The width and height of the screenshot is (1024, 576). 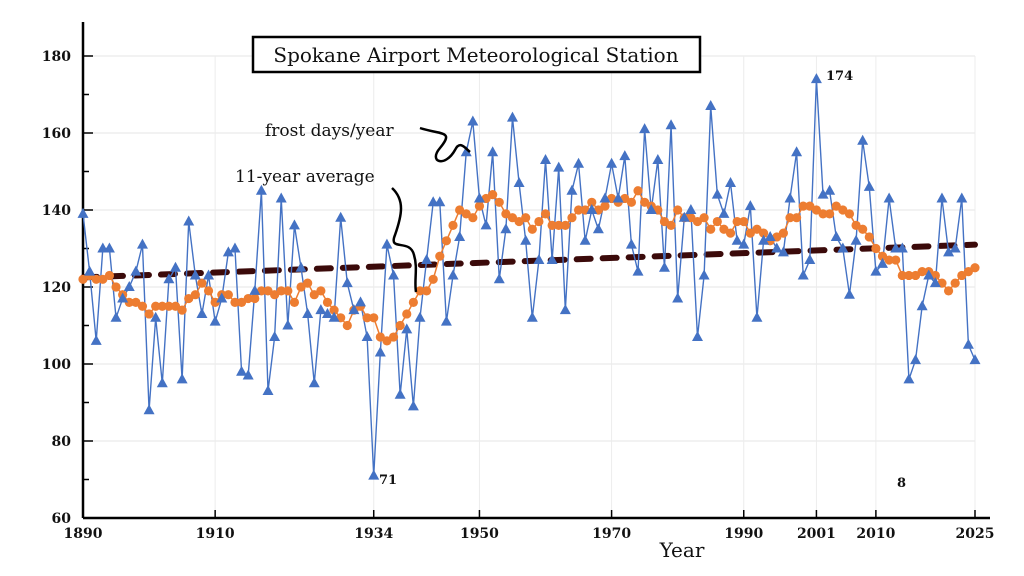 What do you see at coordinates (56, 57) in the screenshot?
I see `y-tick-label: 180` at bounding box center [56, 57].